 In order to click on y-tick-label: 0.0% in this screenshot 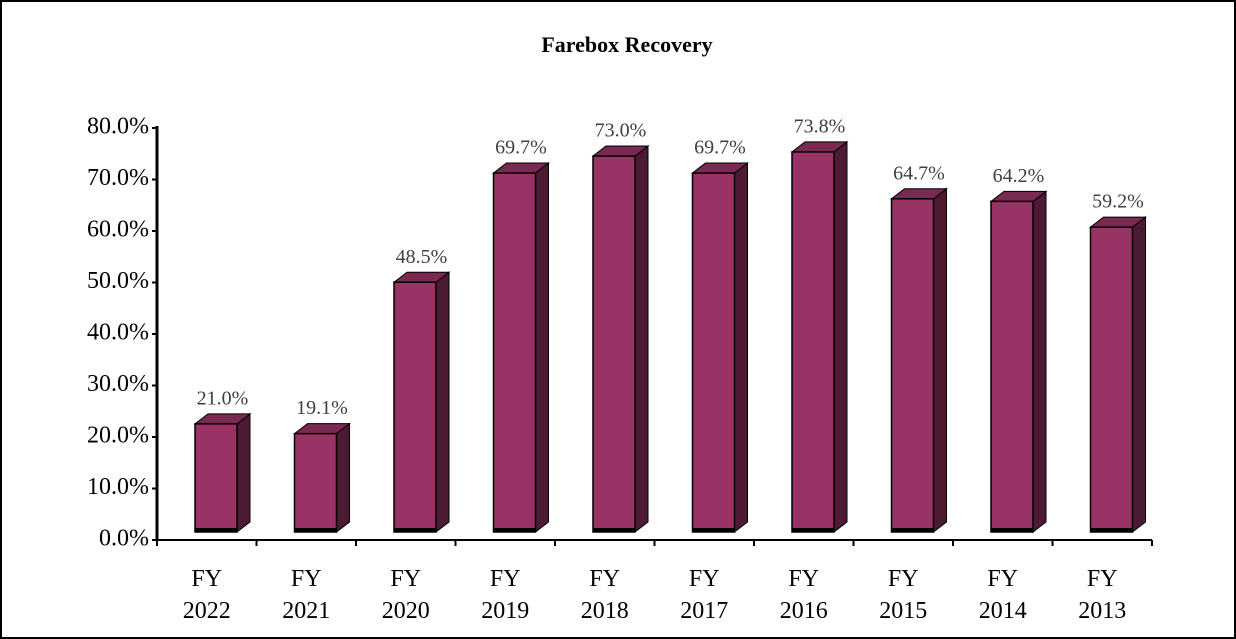, I will do `click(124, 539)`.